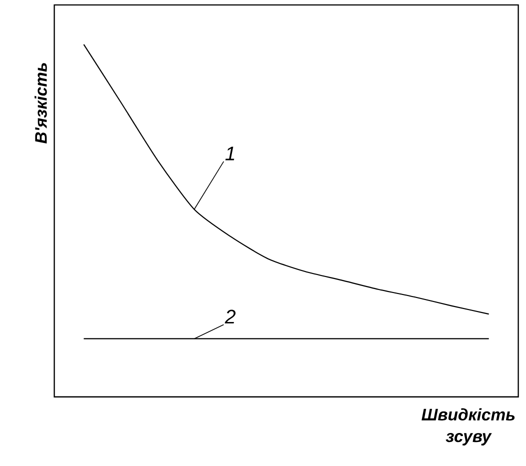 This screenshot has height=466, width=526. Describe the element at coordinates (468, 427) in the screenshot. I see `x-axis-title: Швидкість зсуву` at that location.